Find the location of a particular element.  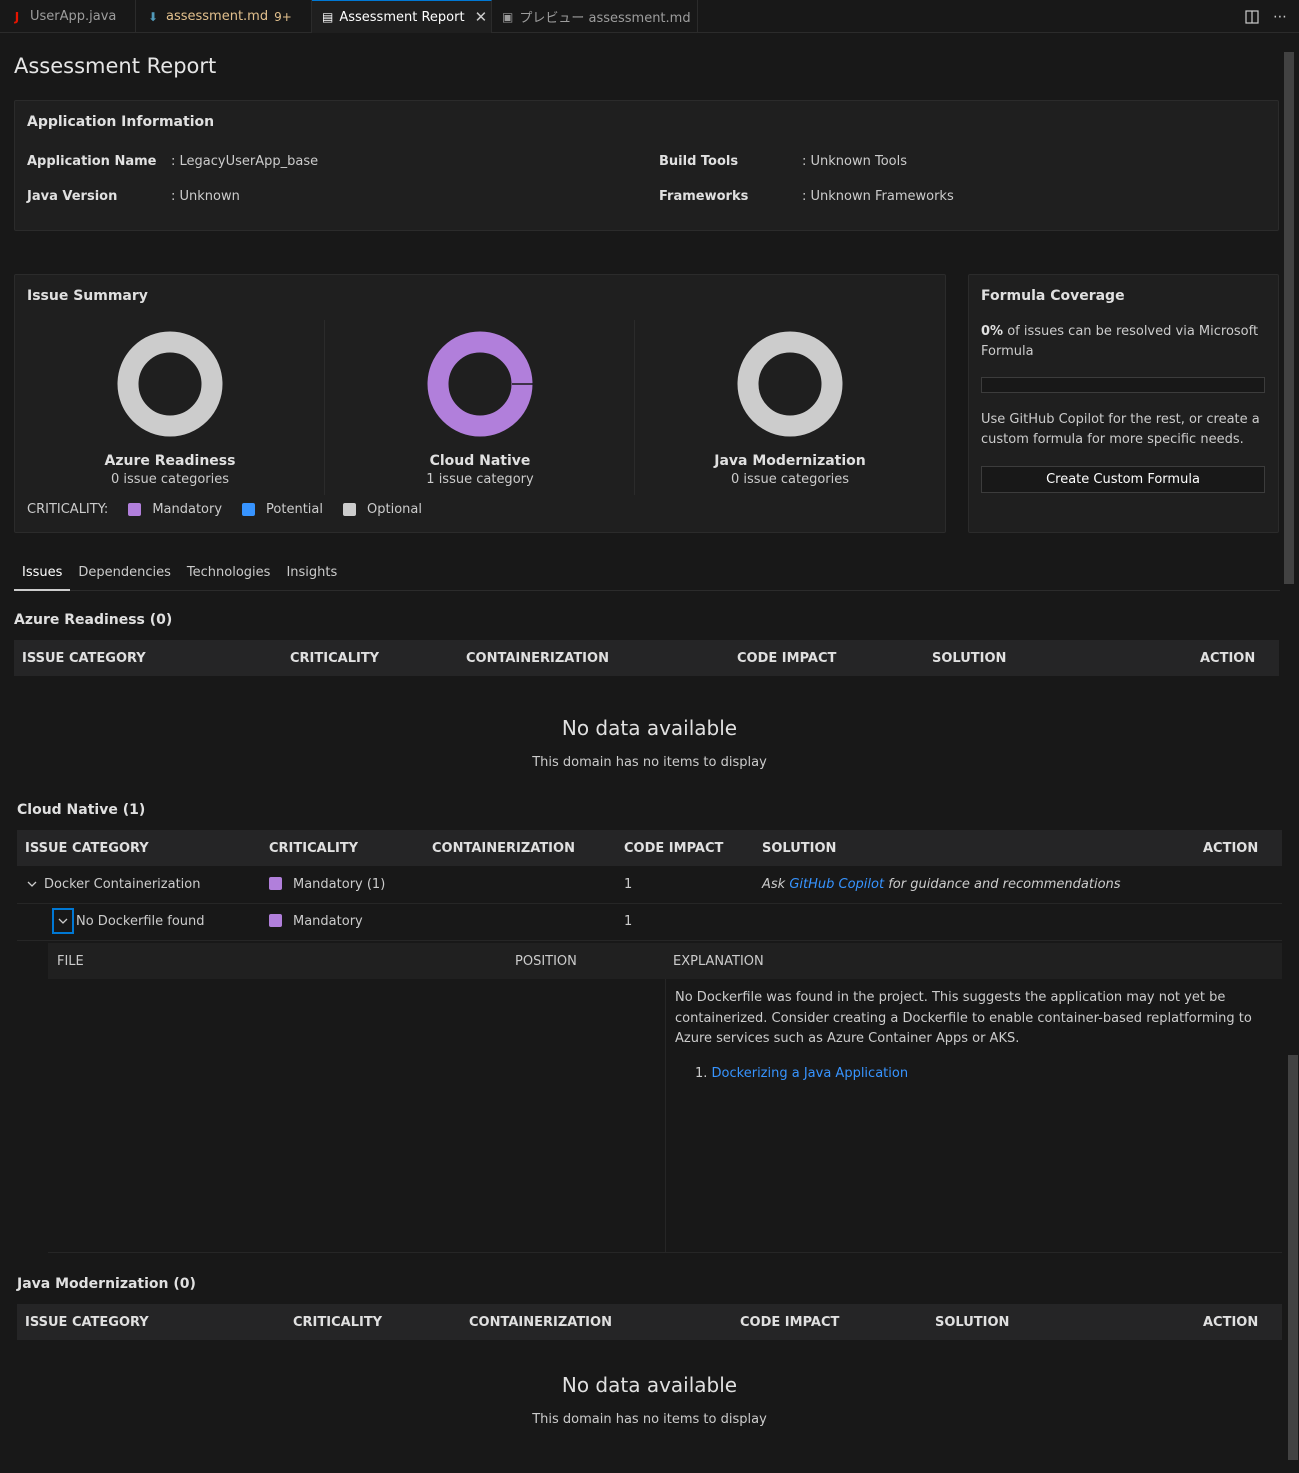

table-row-no-dockerfile: No Dockerfile found Mandatory 1 is located at coordinates (649, 922).